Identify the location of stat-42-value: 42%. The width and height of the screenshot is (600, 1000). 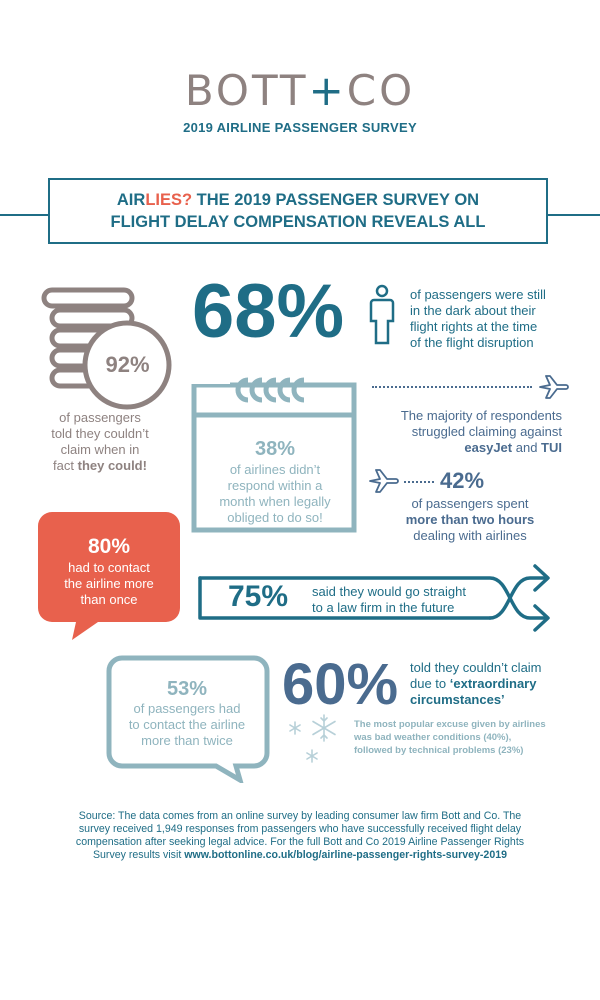
(462, 480).